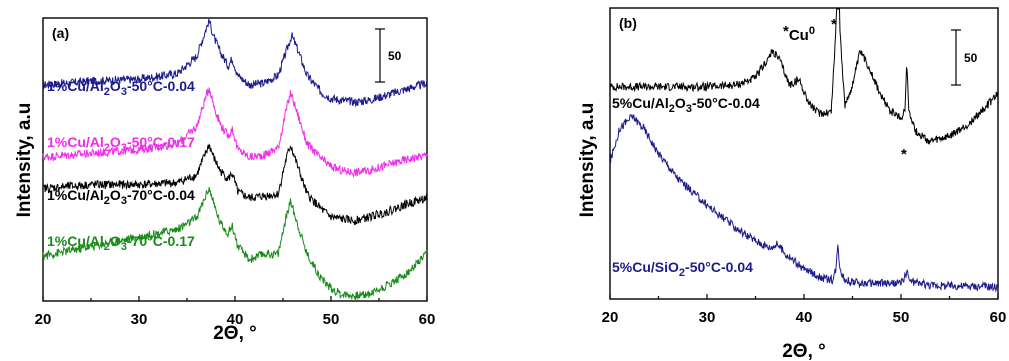 The width and height of the screenshot is (1009, 361). What do you see at coordinates (645, 267) in the screenshot?
I see `panel-b-series-label-2-pre: 5%Cu/SiO` at bounding box center [645, 267].